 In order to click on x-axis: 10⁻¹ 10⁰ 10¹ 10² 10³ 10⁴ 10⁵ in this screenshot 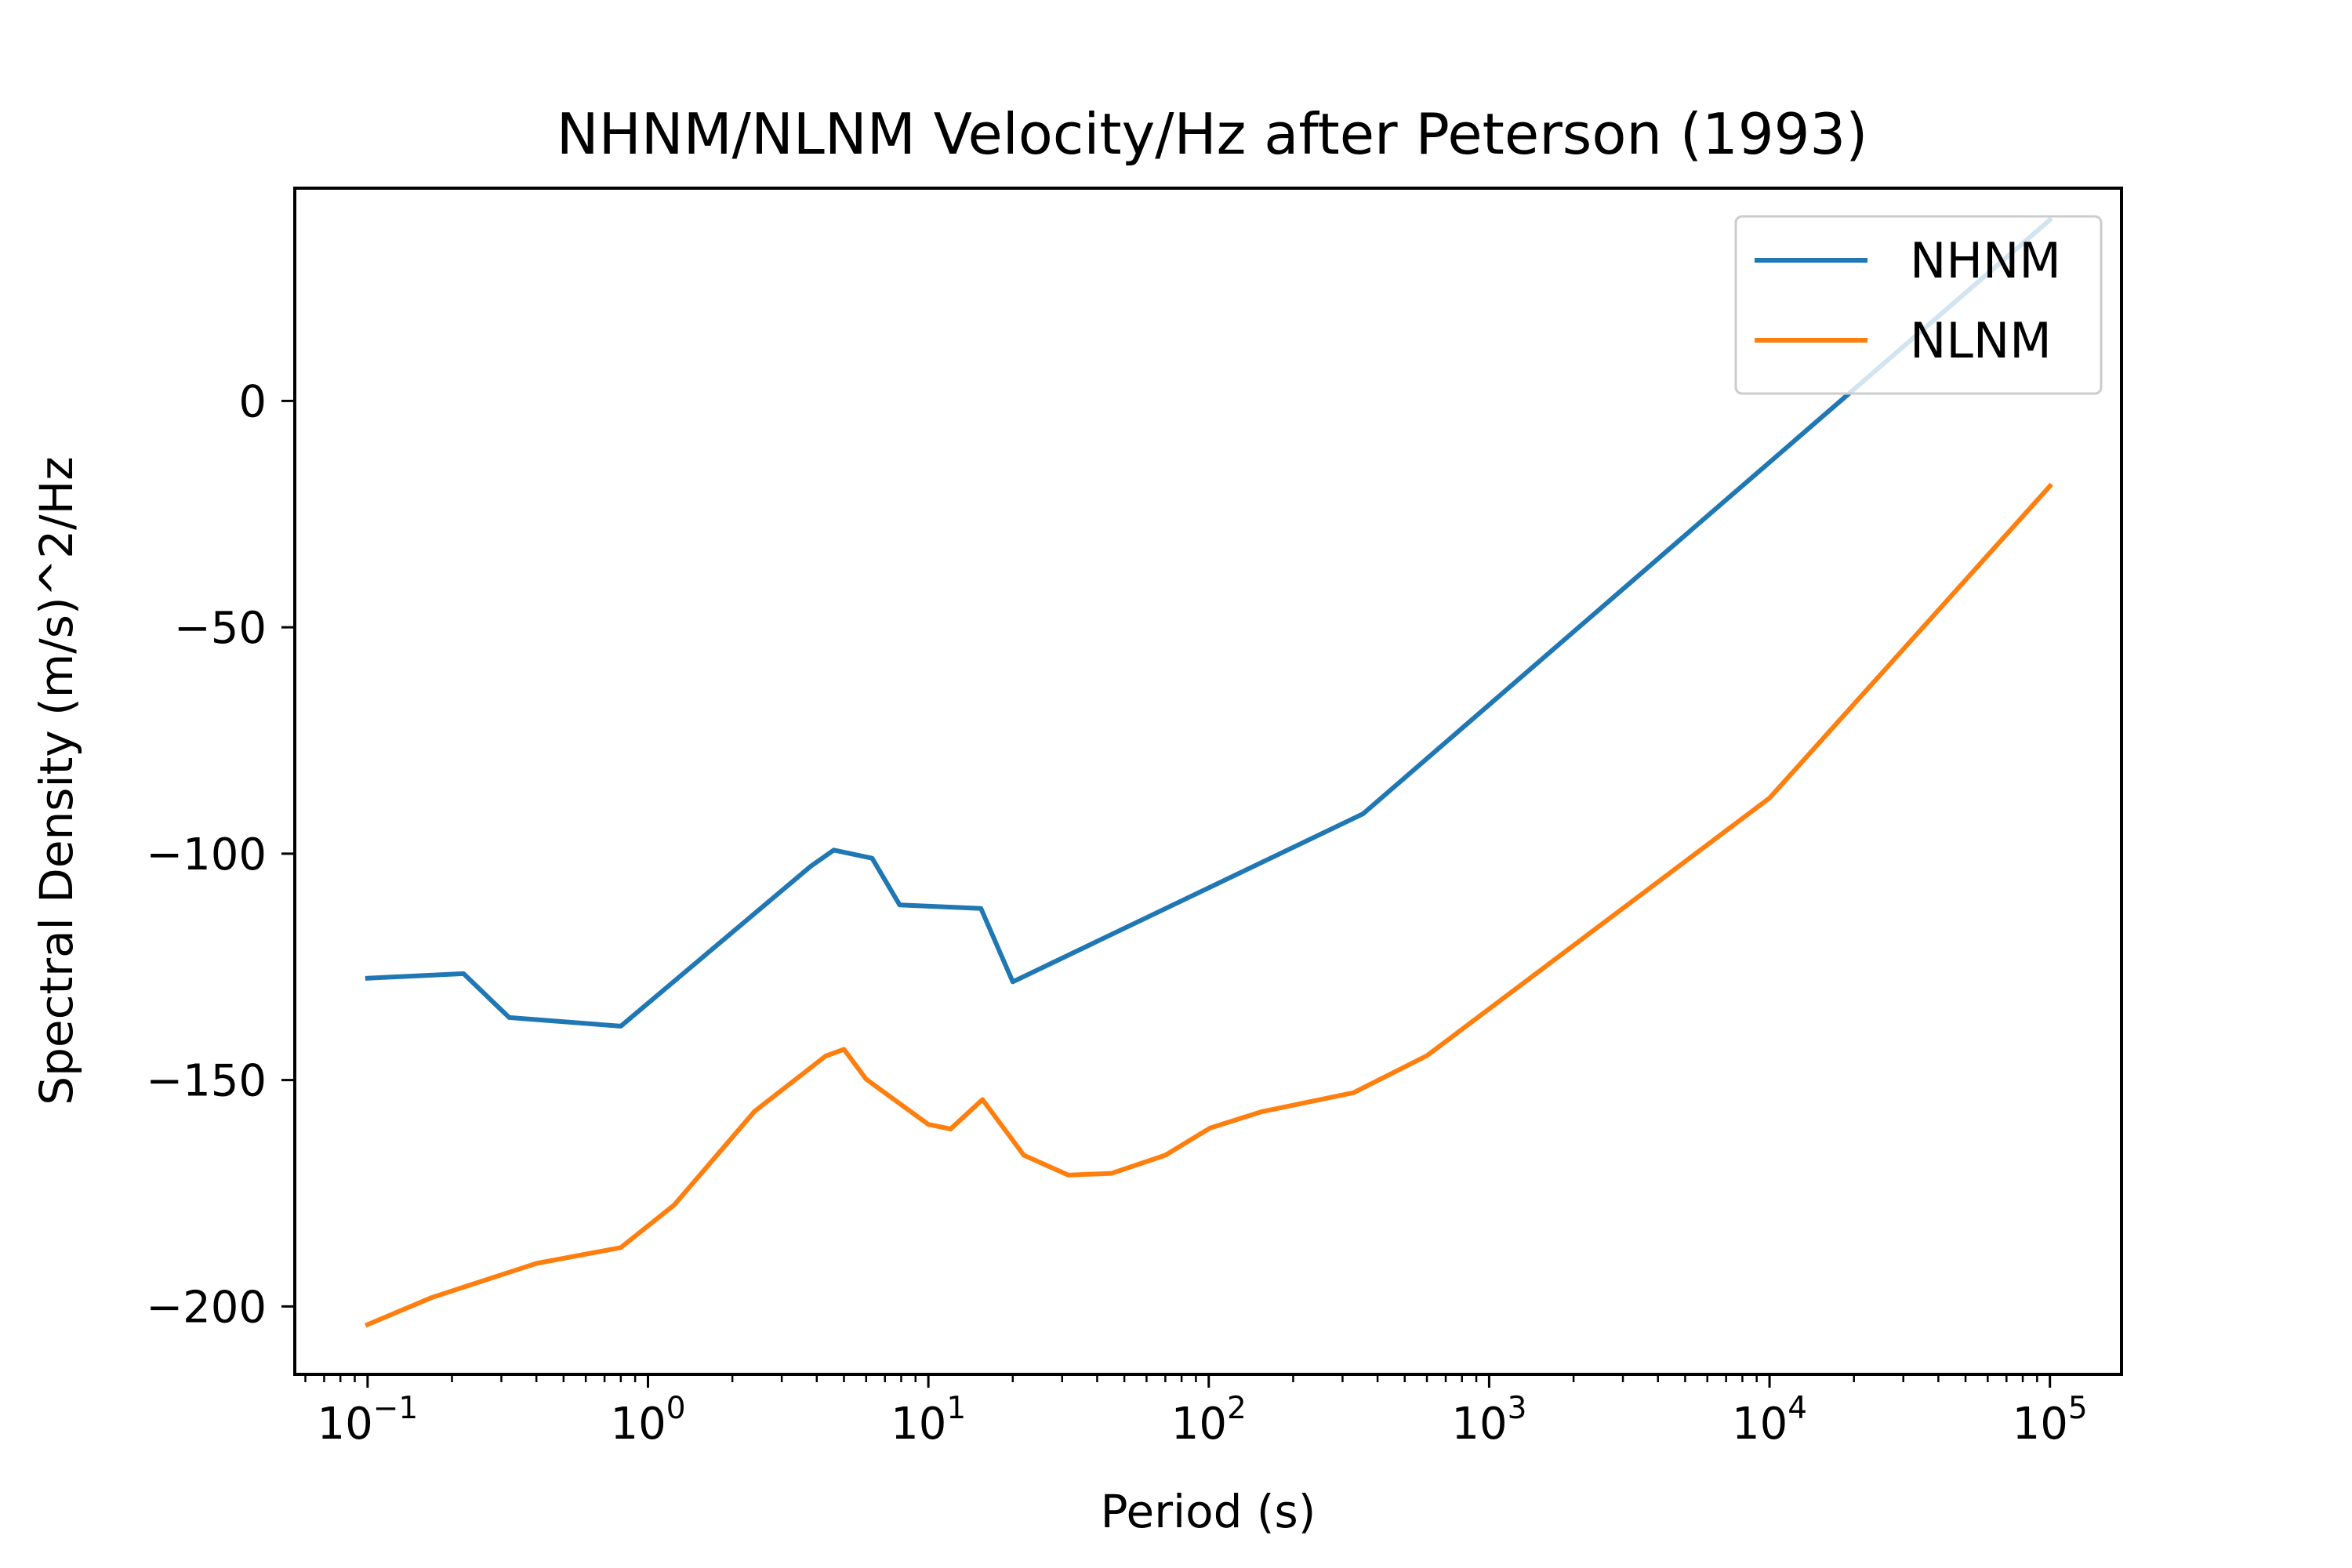, I will do `click(1196, 1412)`.